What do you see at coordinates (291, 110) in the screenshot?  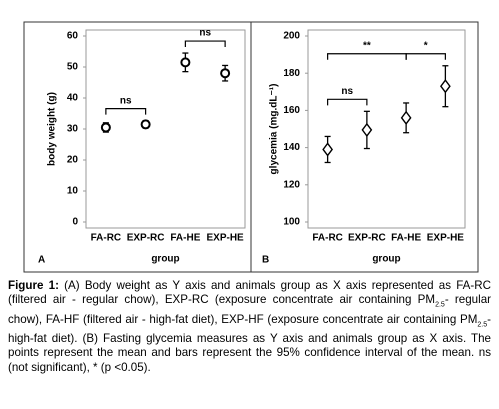 I see `y-tick-label: 160` at bounding box center [291, 110].